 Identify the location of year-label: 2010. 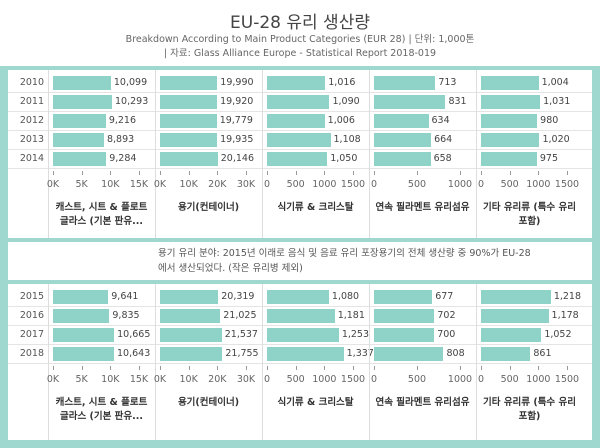
(31, 82).